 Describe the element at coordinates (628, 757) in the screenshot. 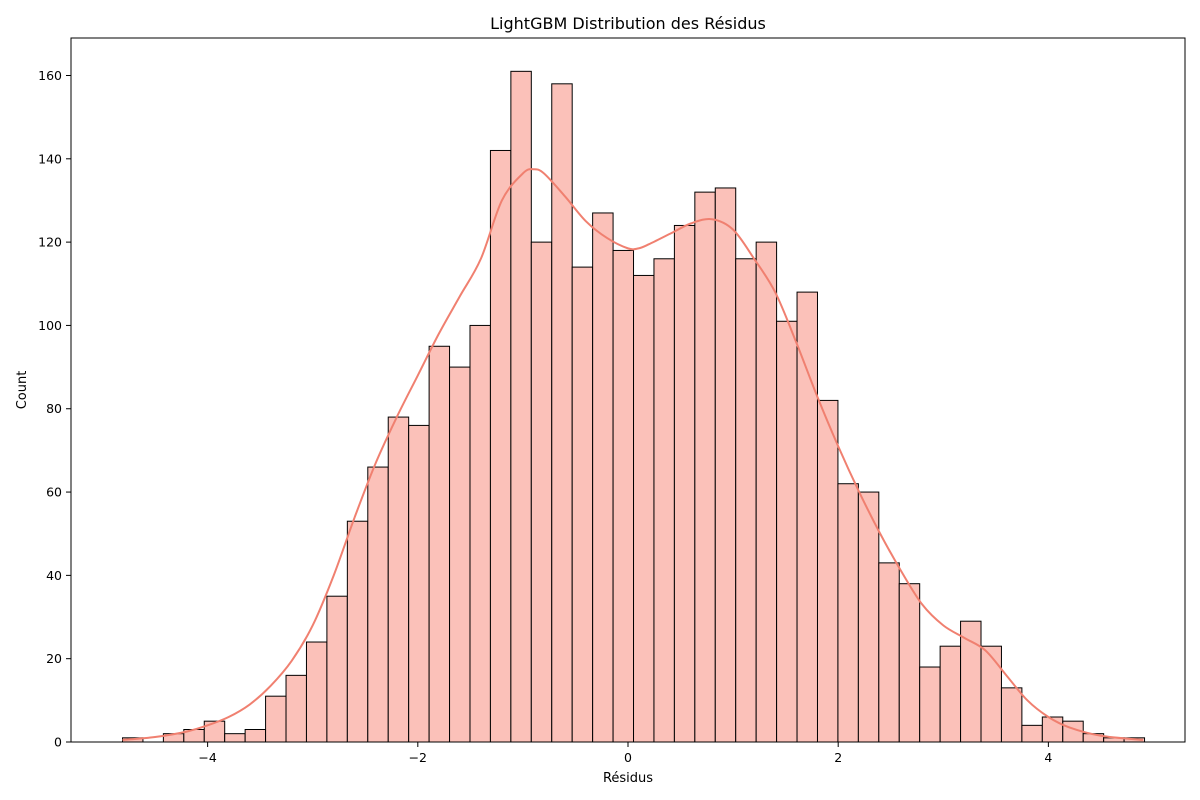

I see `x-tick-label: 0` at that location.